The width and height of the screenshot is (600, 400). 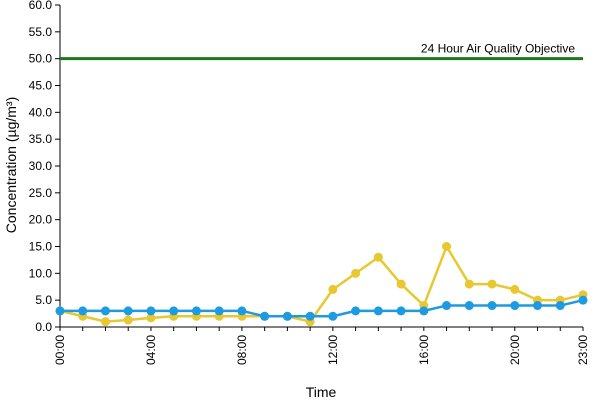 What do you see at coordinates (11, 165) in the screenshot?
I see `y-axis-title: Concentration (µg/m³)` at bounding box center [11, 165].